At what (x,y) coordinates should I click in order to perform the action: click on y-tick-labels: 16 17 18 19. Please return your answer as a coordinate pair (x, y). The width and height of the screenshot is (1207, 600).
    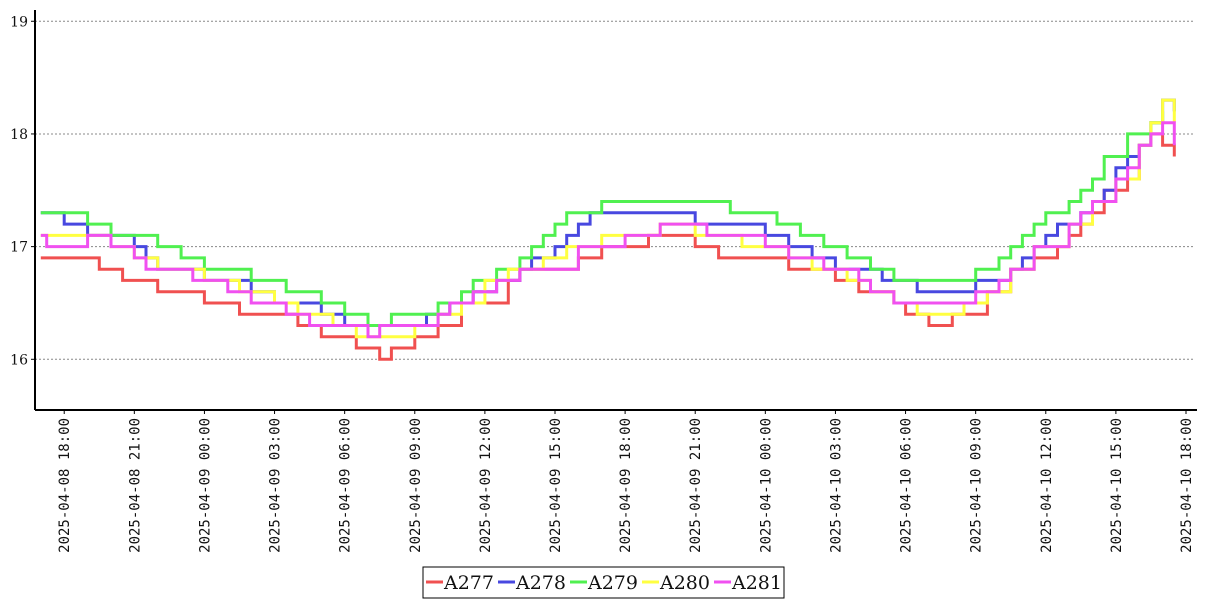
    Looking at the image, I should click on (22, 191).